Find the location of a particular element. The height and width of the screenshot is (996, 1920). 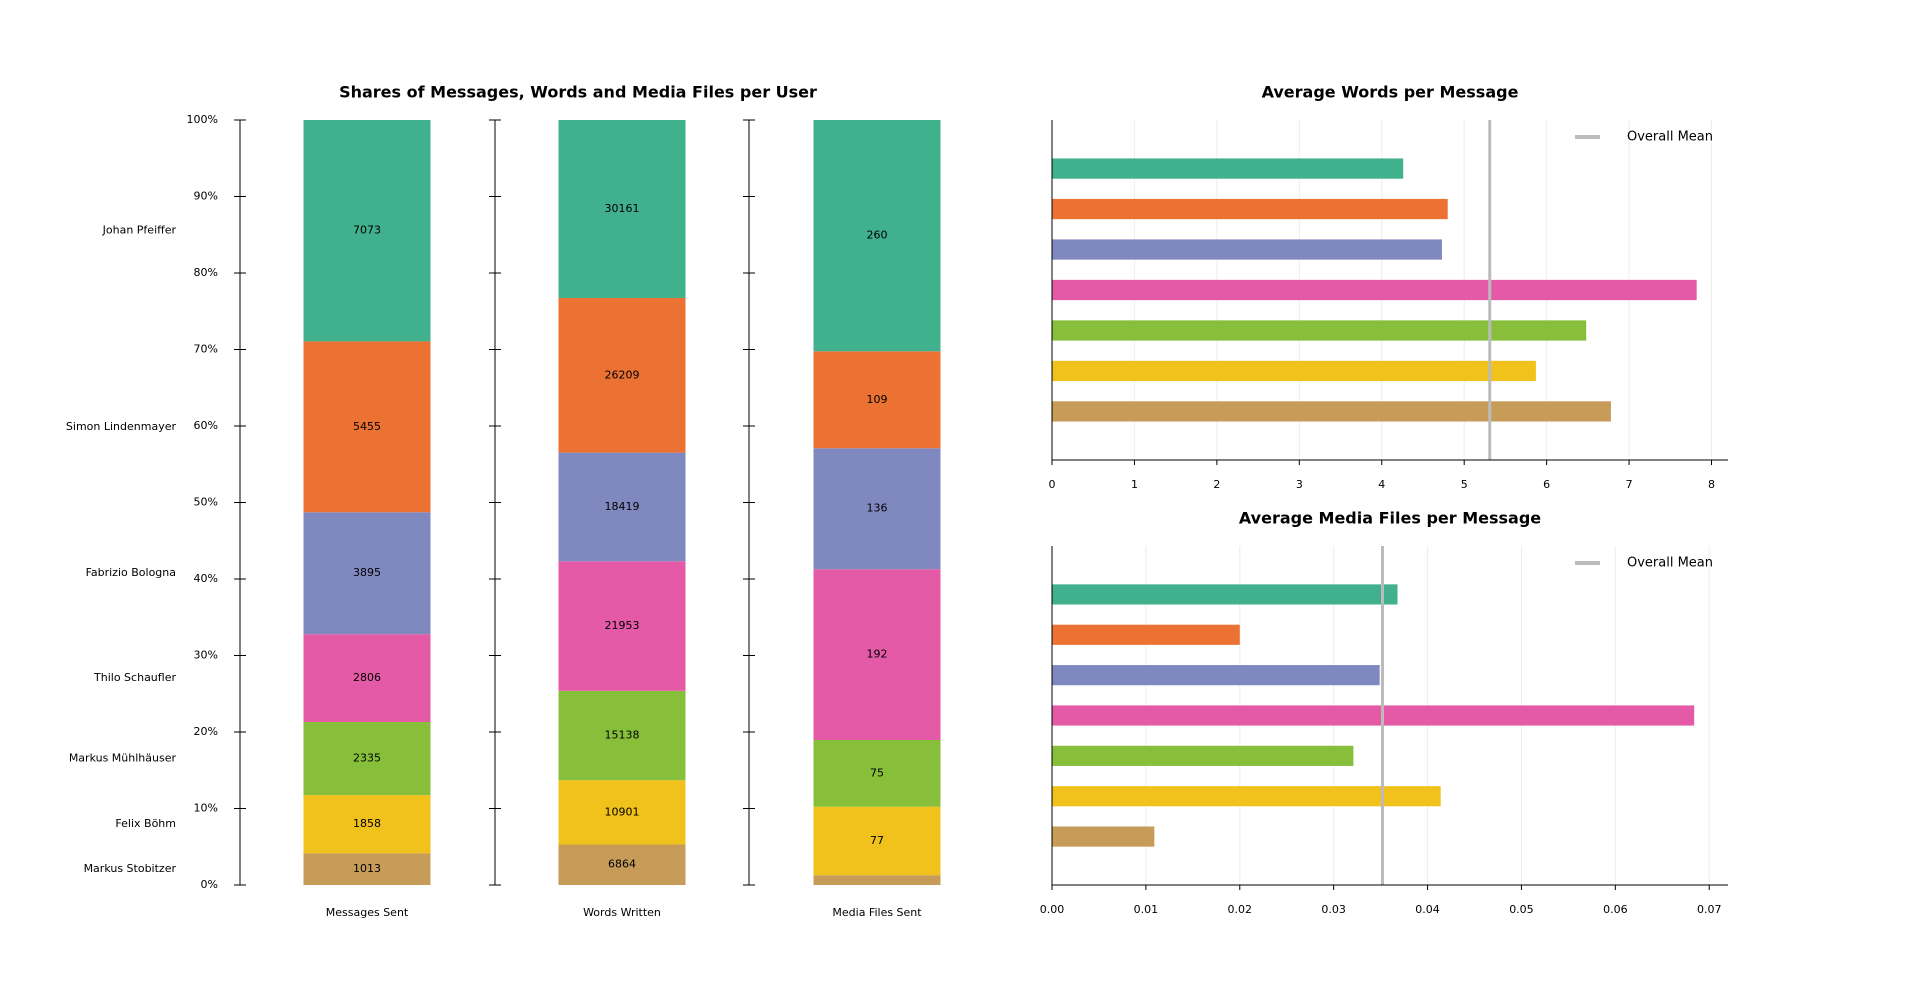

data-label: 2335 is located at coordinates (367, 758).